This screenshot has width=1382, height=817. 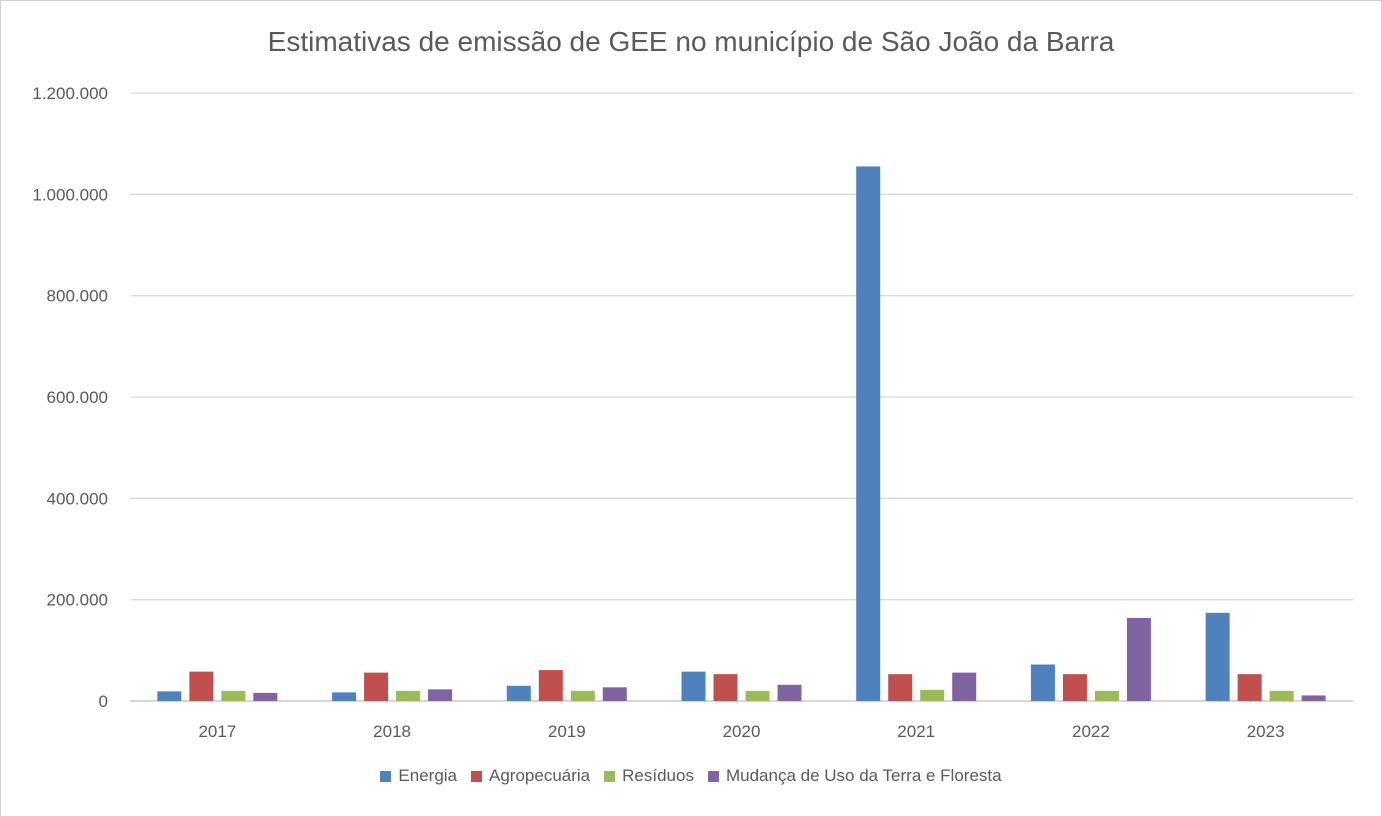 I want to click on x-tick-label: 2020, so click(x=742, y=731).